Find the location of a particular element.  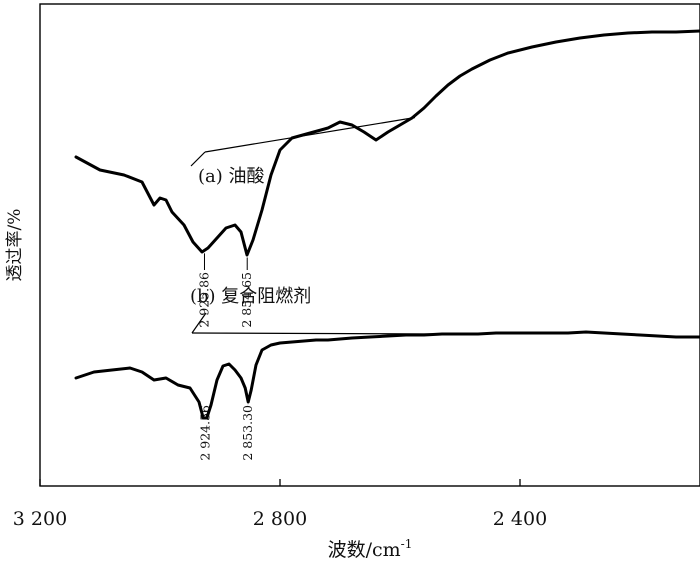

series-labels: (a) 油酸 (b) 复合阻燃剂 is located at coordinates (316, 225).